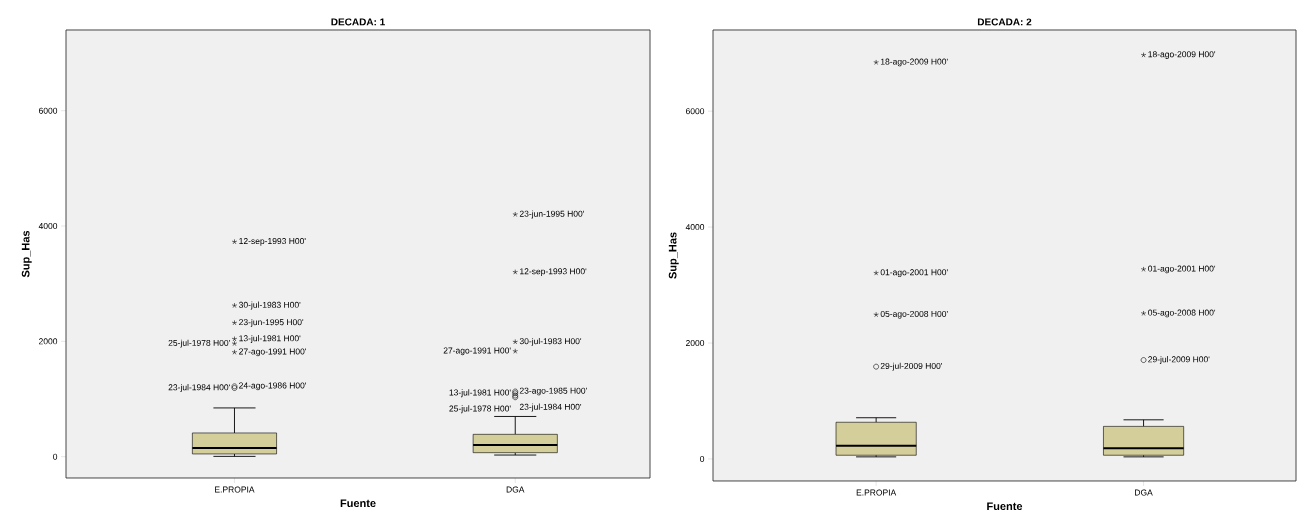 This screenshot has width=1298, height=524. Describe the element at coordinates (272, 386) in the screenshot. I see `annotation: 24-ago-1986 H00'` at that location.